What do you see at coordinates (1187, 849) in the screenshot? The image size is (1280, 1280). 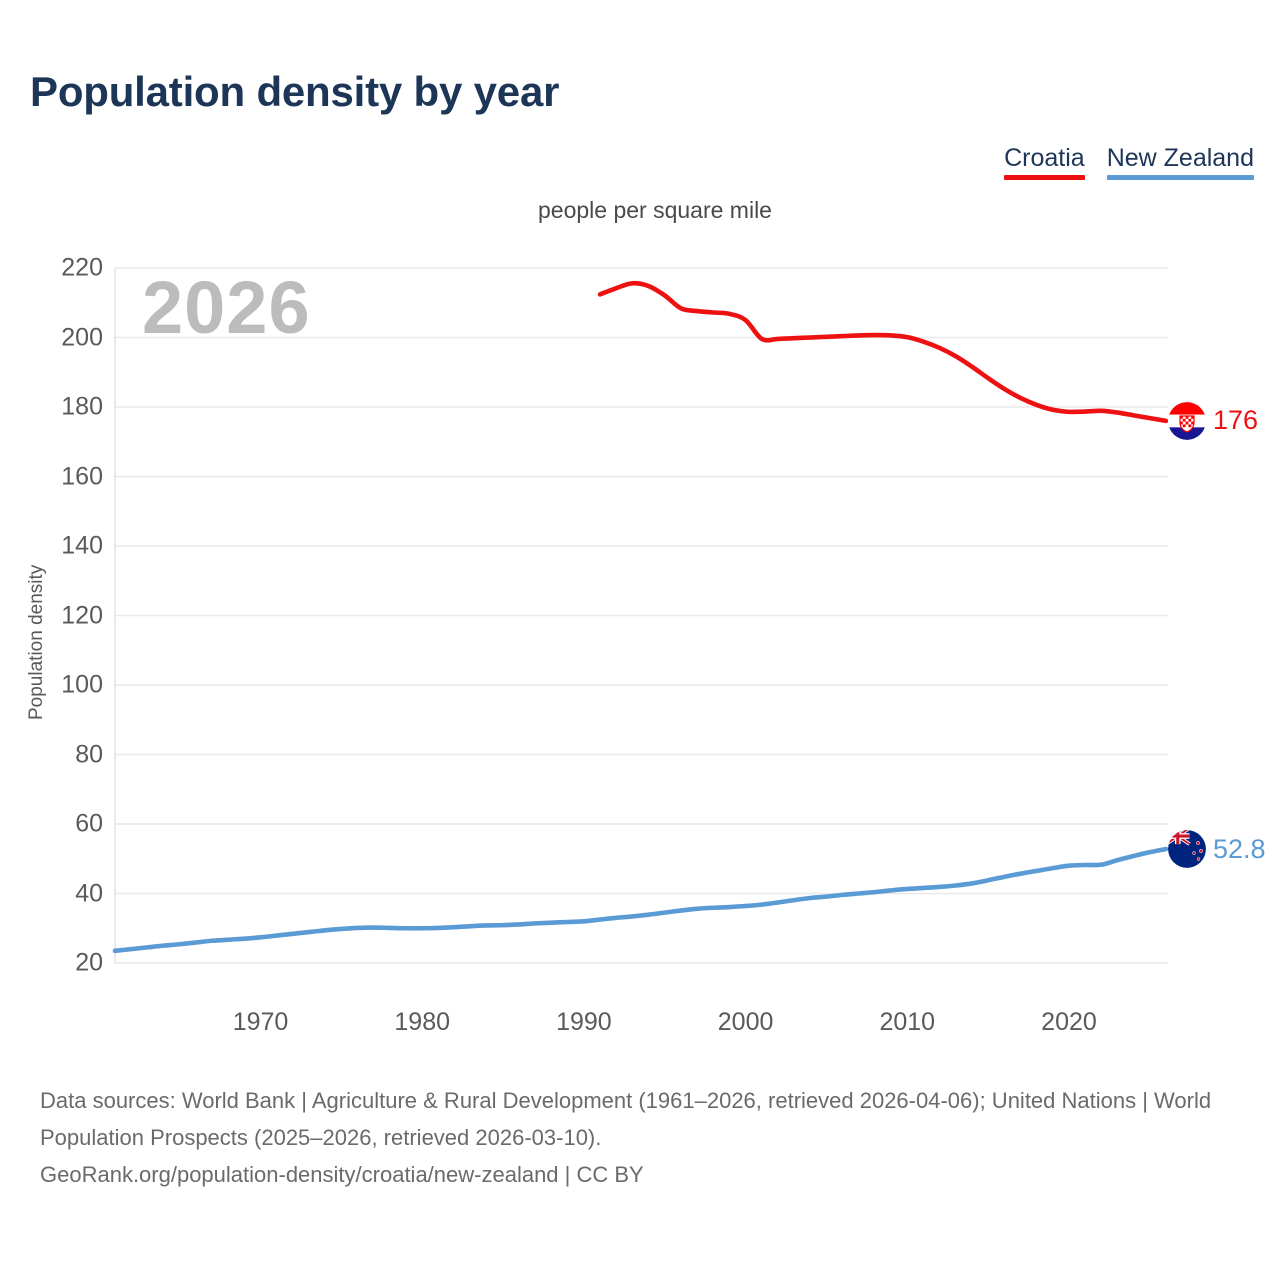 I see `new-zealand-flag-icon` at bounding box center [1187, 849].